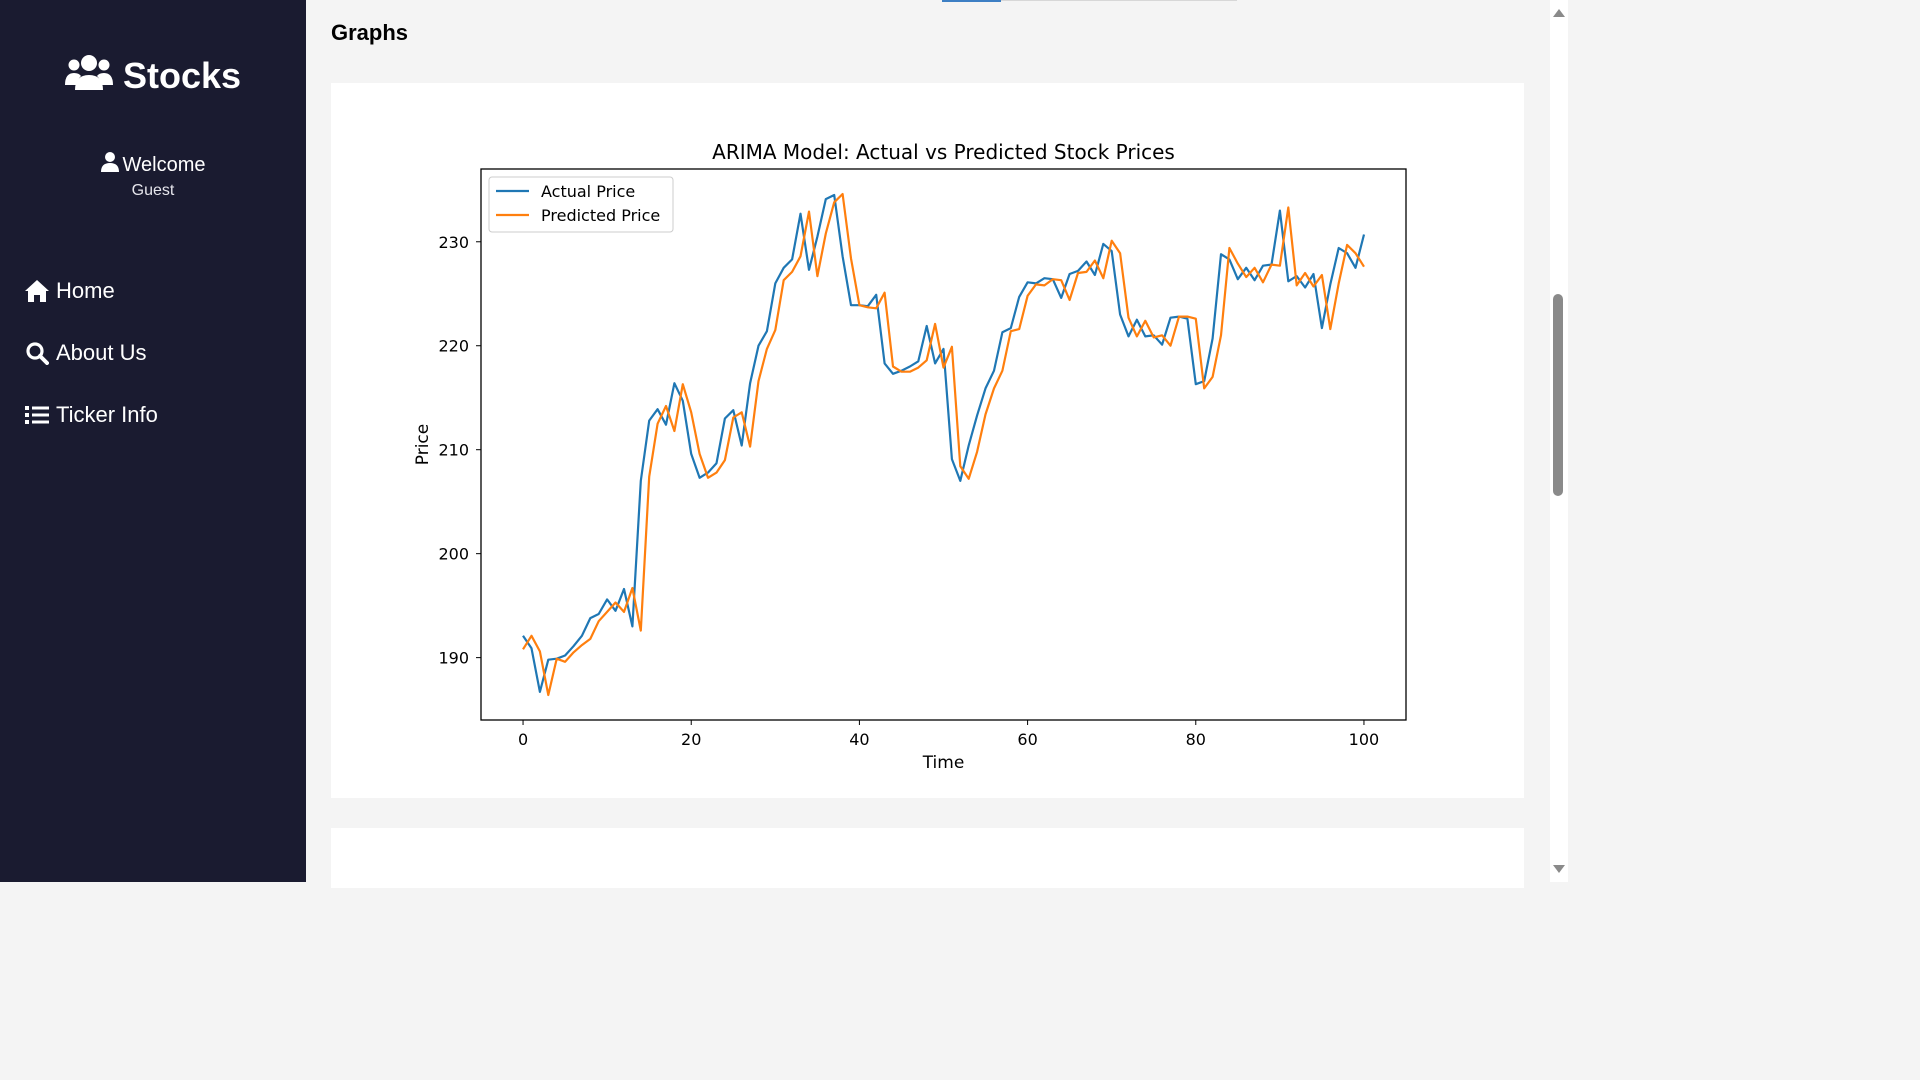 The height and width of the screenshot is (1080, 1920). I want to click on x-tick-label: 100, so click(1364, 739).